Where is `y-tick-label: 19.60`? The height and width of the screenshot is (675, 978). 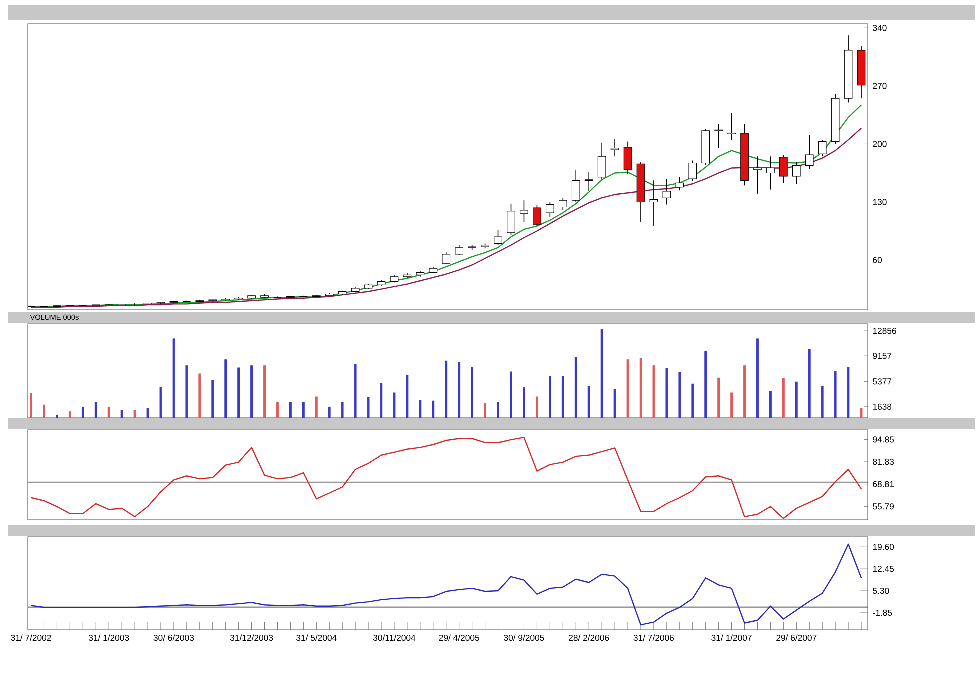
y-tick-label: 19.60 is located at coordinates (883, 547).